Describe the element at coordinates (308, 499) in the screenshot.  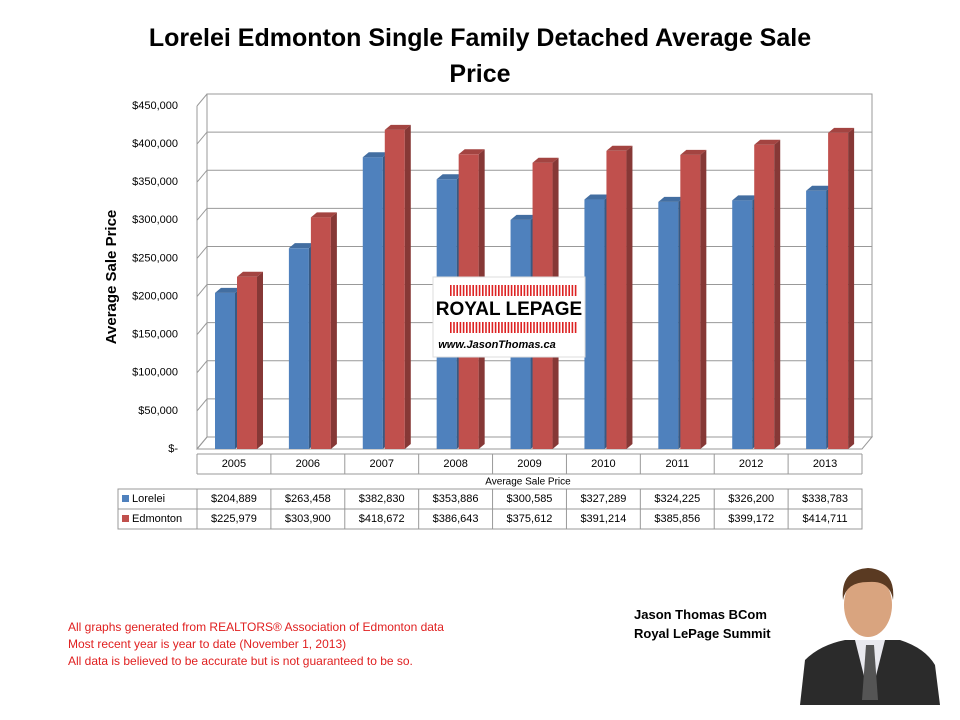
I see `data-label: $263,458` at that location.